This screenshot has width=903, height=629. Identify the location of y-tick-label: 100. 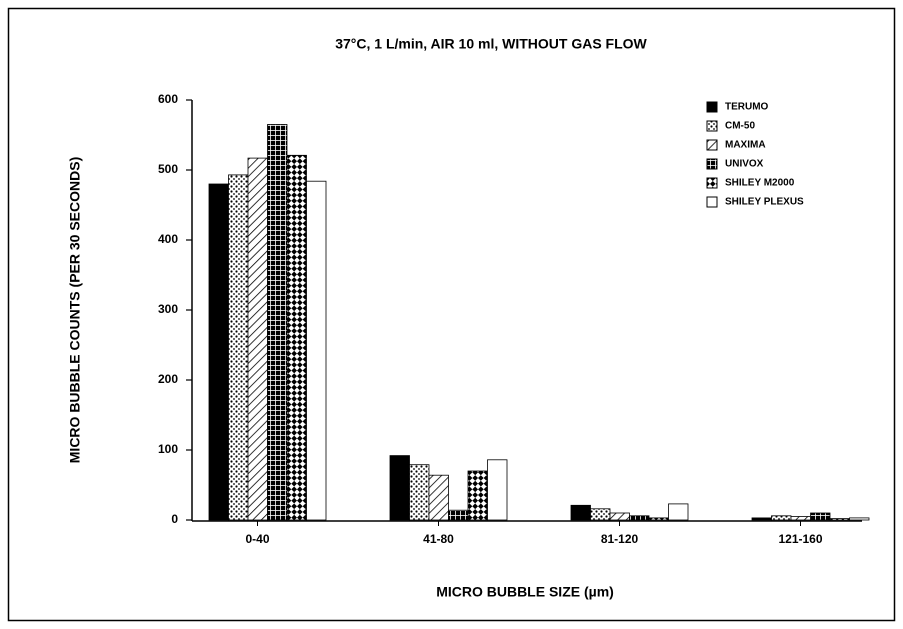
(168, 449).